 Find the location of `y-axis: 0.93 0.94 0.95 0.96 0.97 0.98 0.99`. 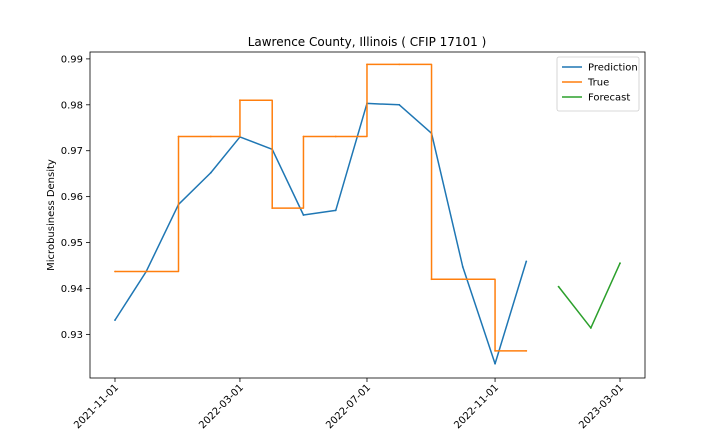

y-axis: 0.93 0.94 0.95 0.96 0.97 0.98 0.99 is located at coordinates (75, 197).